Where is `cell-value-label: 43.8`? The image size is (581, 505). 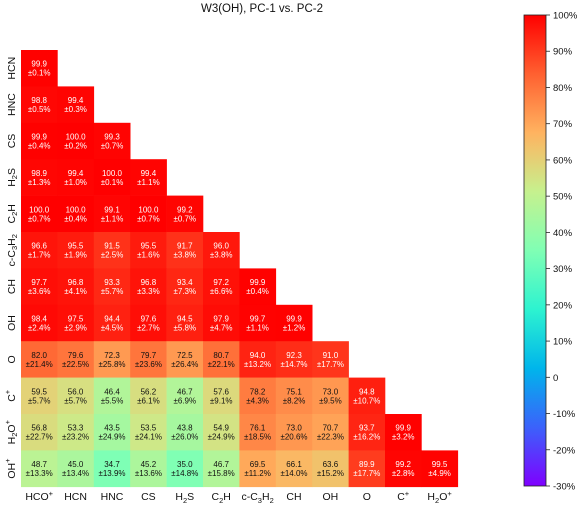
cell-value-label: 43.8 is located at coordinates (185, 428).